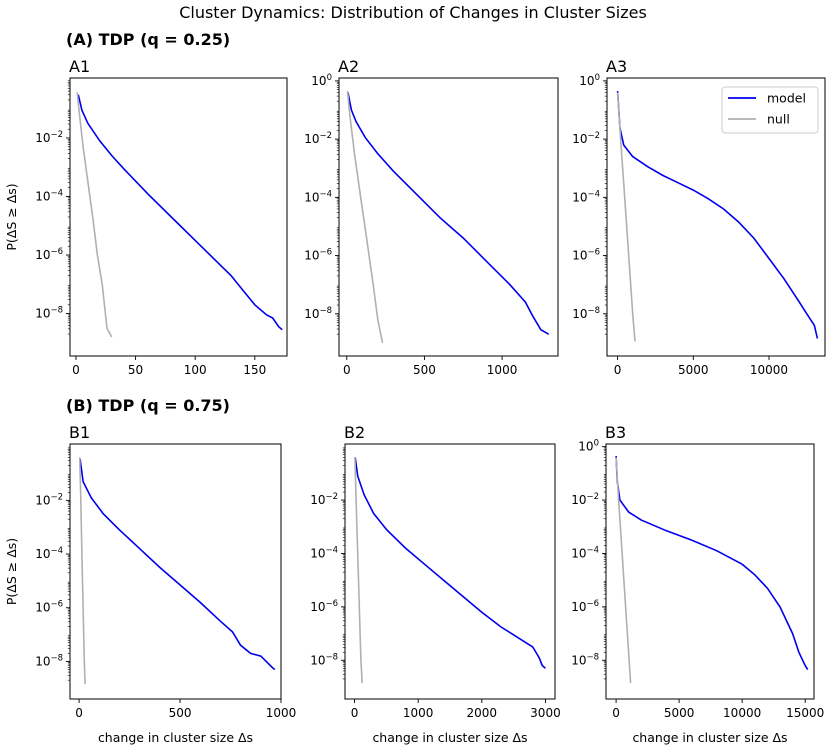 The image size is (827, 751). I want to click on panel-A2: A2 100 10⁻² 10⁻⁴ 10⁻⁶ 10⁻⁸ 0 500 1000, so click(431, 217).